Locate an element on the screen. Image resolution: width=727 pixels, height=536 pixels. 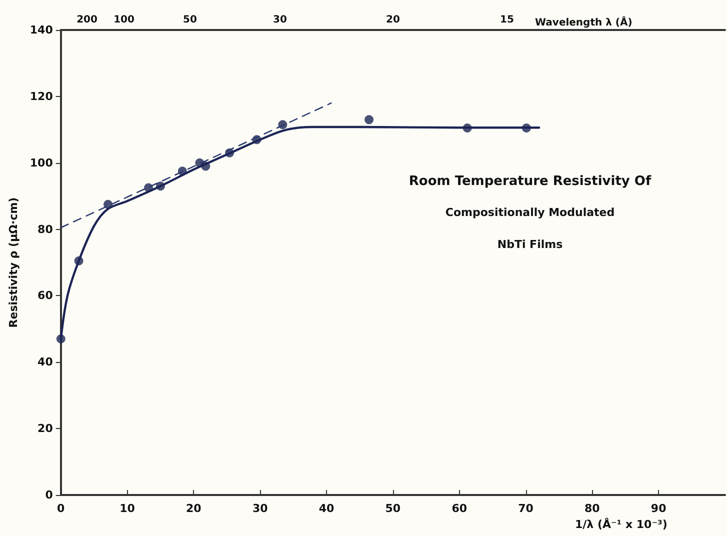
y-tick-label: 60 is located at coordinates (46, 295).